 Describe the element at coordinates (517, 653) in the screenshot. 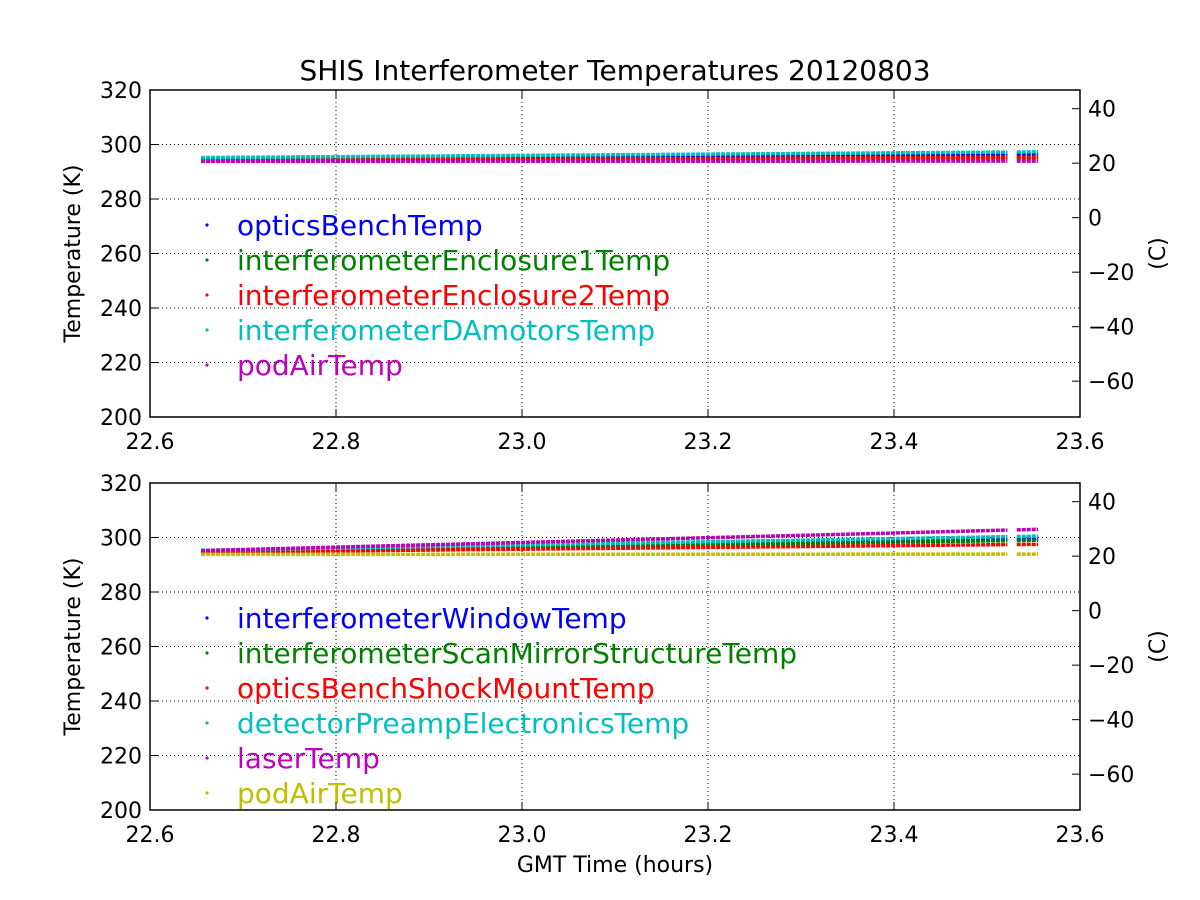

I see `legend-label: interferometerScanMirrorStructureTemp` at that location.